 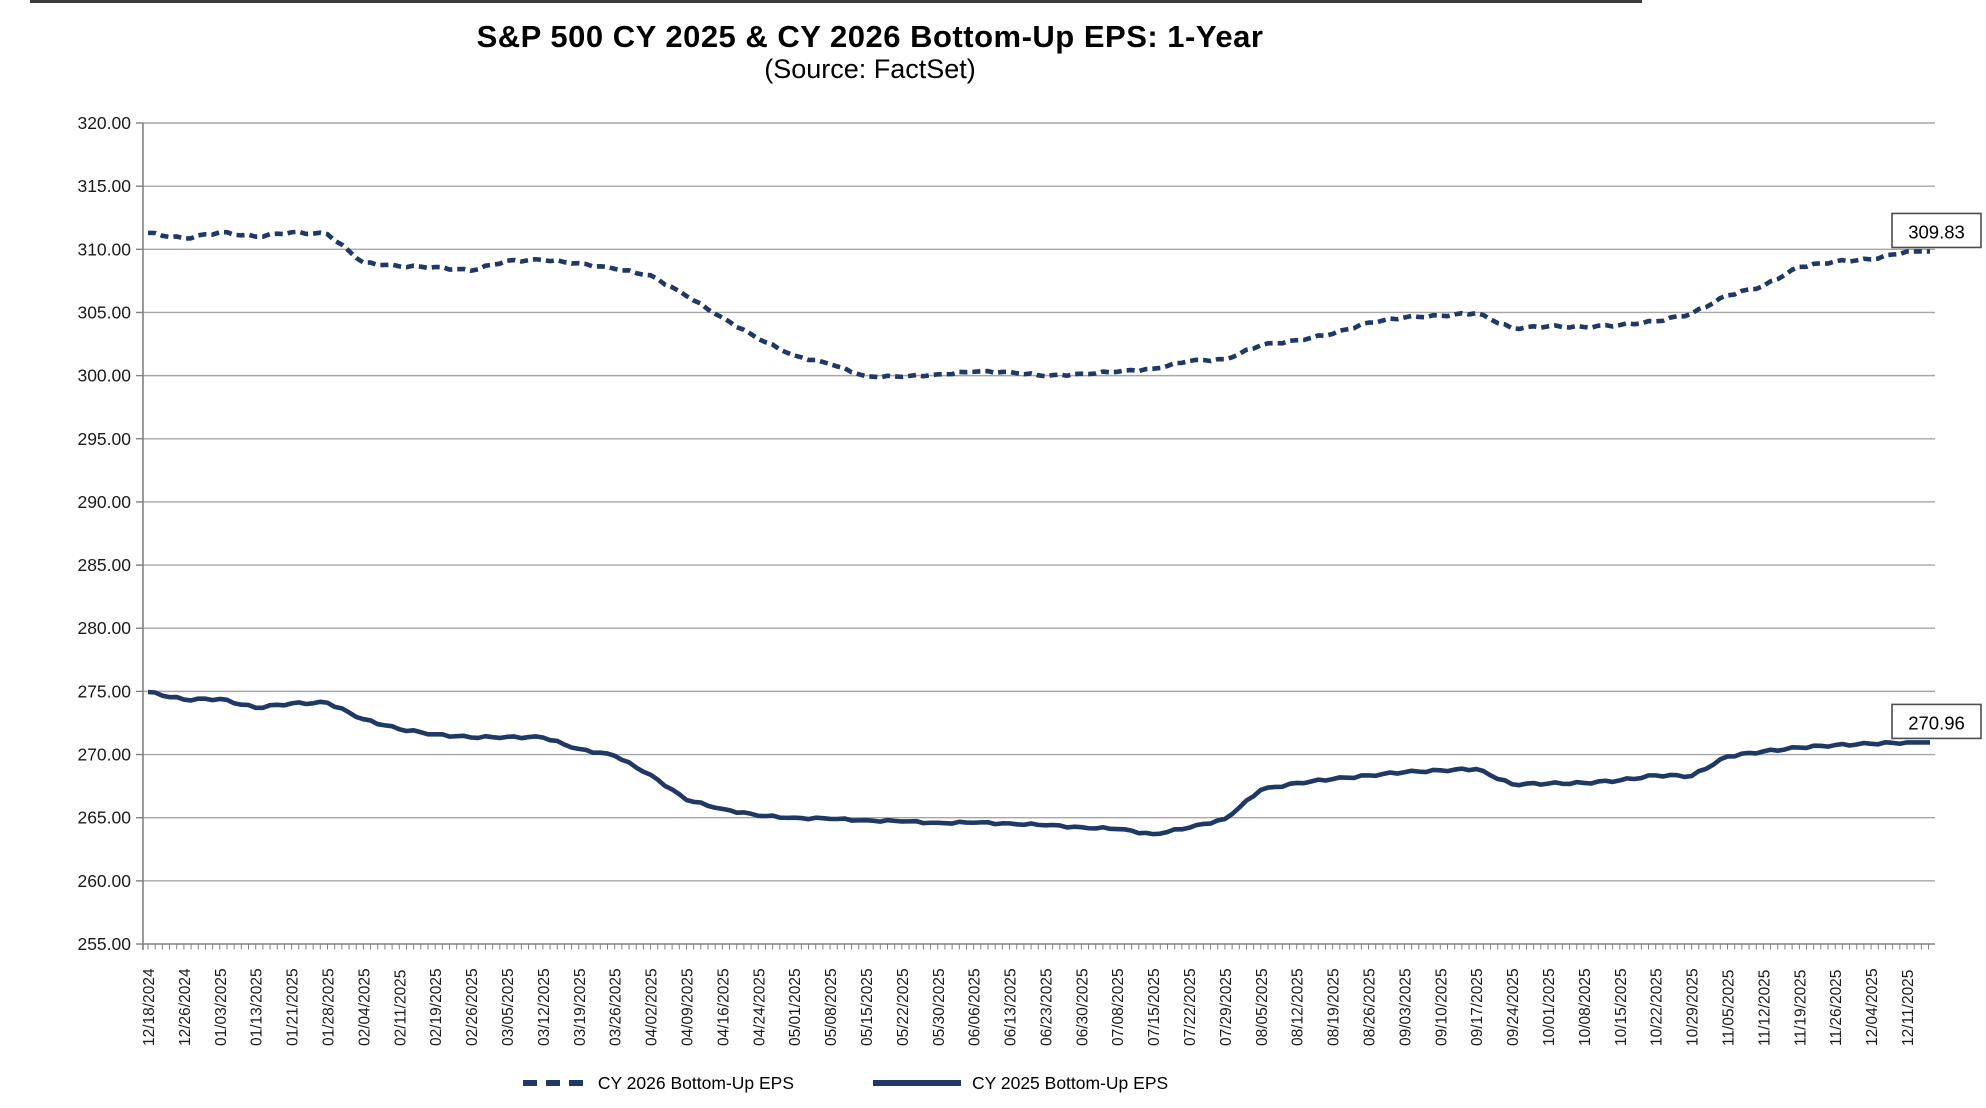 What do you see at coordinates (1038, 763) in the screenshot?
I see `cy2025-series-line` at bounding box center [1038, 763].